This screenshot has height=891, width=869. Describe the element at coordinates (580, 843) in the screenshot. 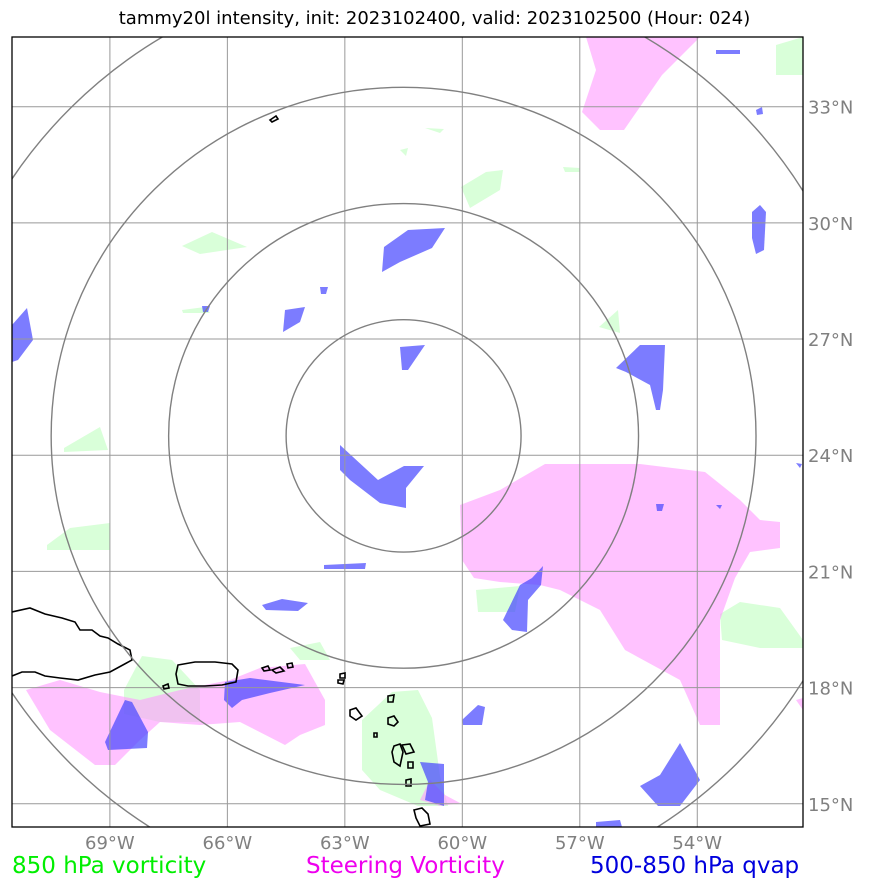

I see `lon-tick-label: 57°W` at that location.